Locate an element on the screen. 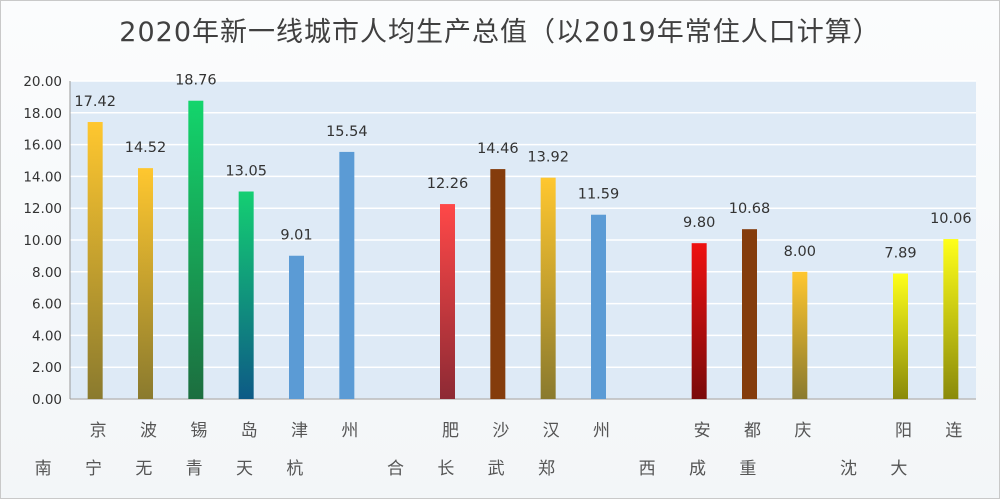 The image size is (1000, 499). y-tick-label: 2.00 is located at coordinates (47, 368).